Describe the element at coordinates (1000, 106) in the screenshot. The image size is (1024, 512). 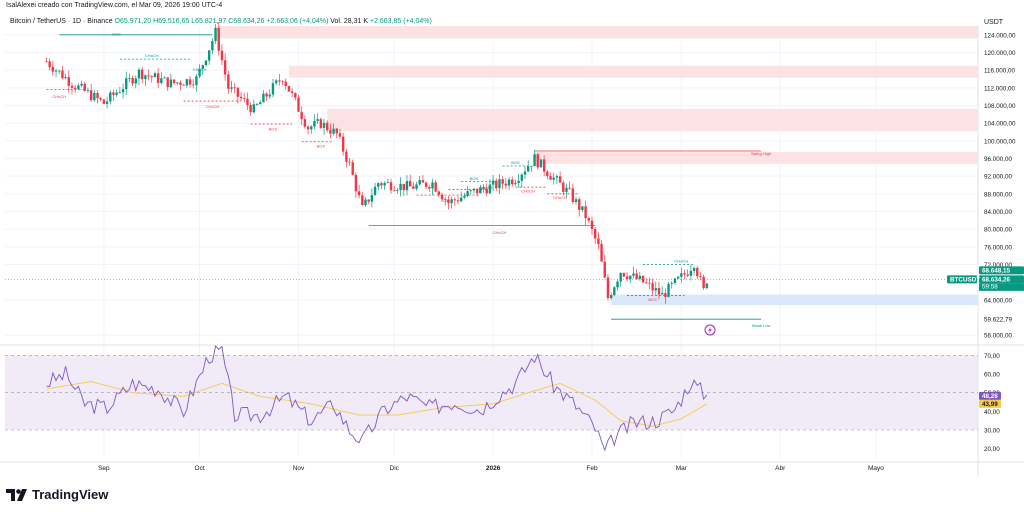
I see `price-tick-label: 108.000,00` at that location.